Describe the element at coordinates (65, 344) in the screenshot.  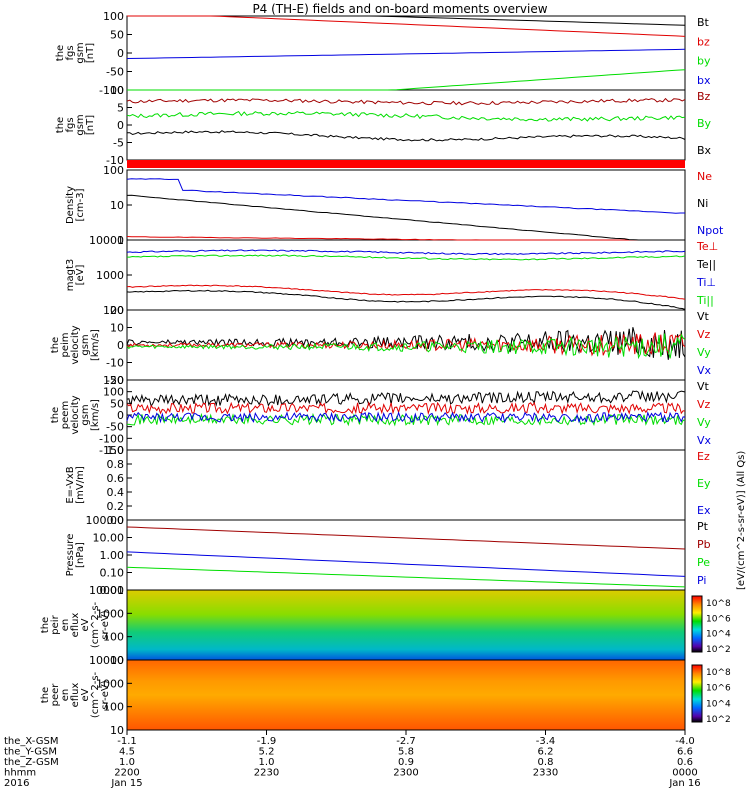
I see `y-axis-label: peim` at that location.